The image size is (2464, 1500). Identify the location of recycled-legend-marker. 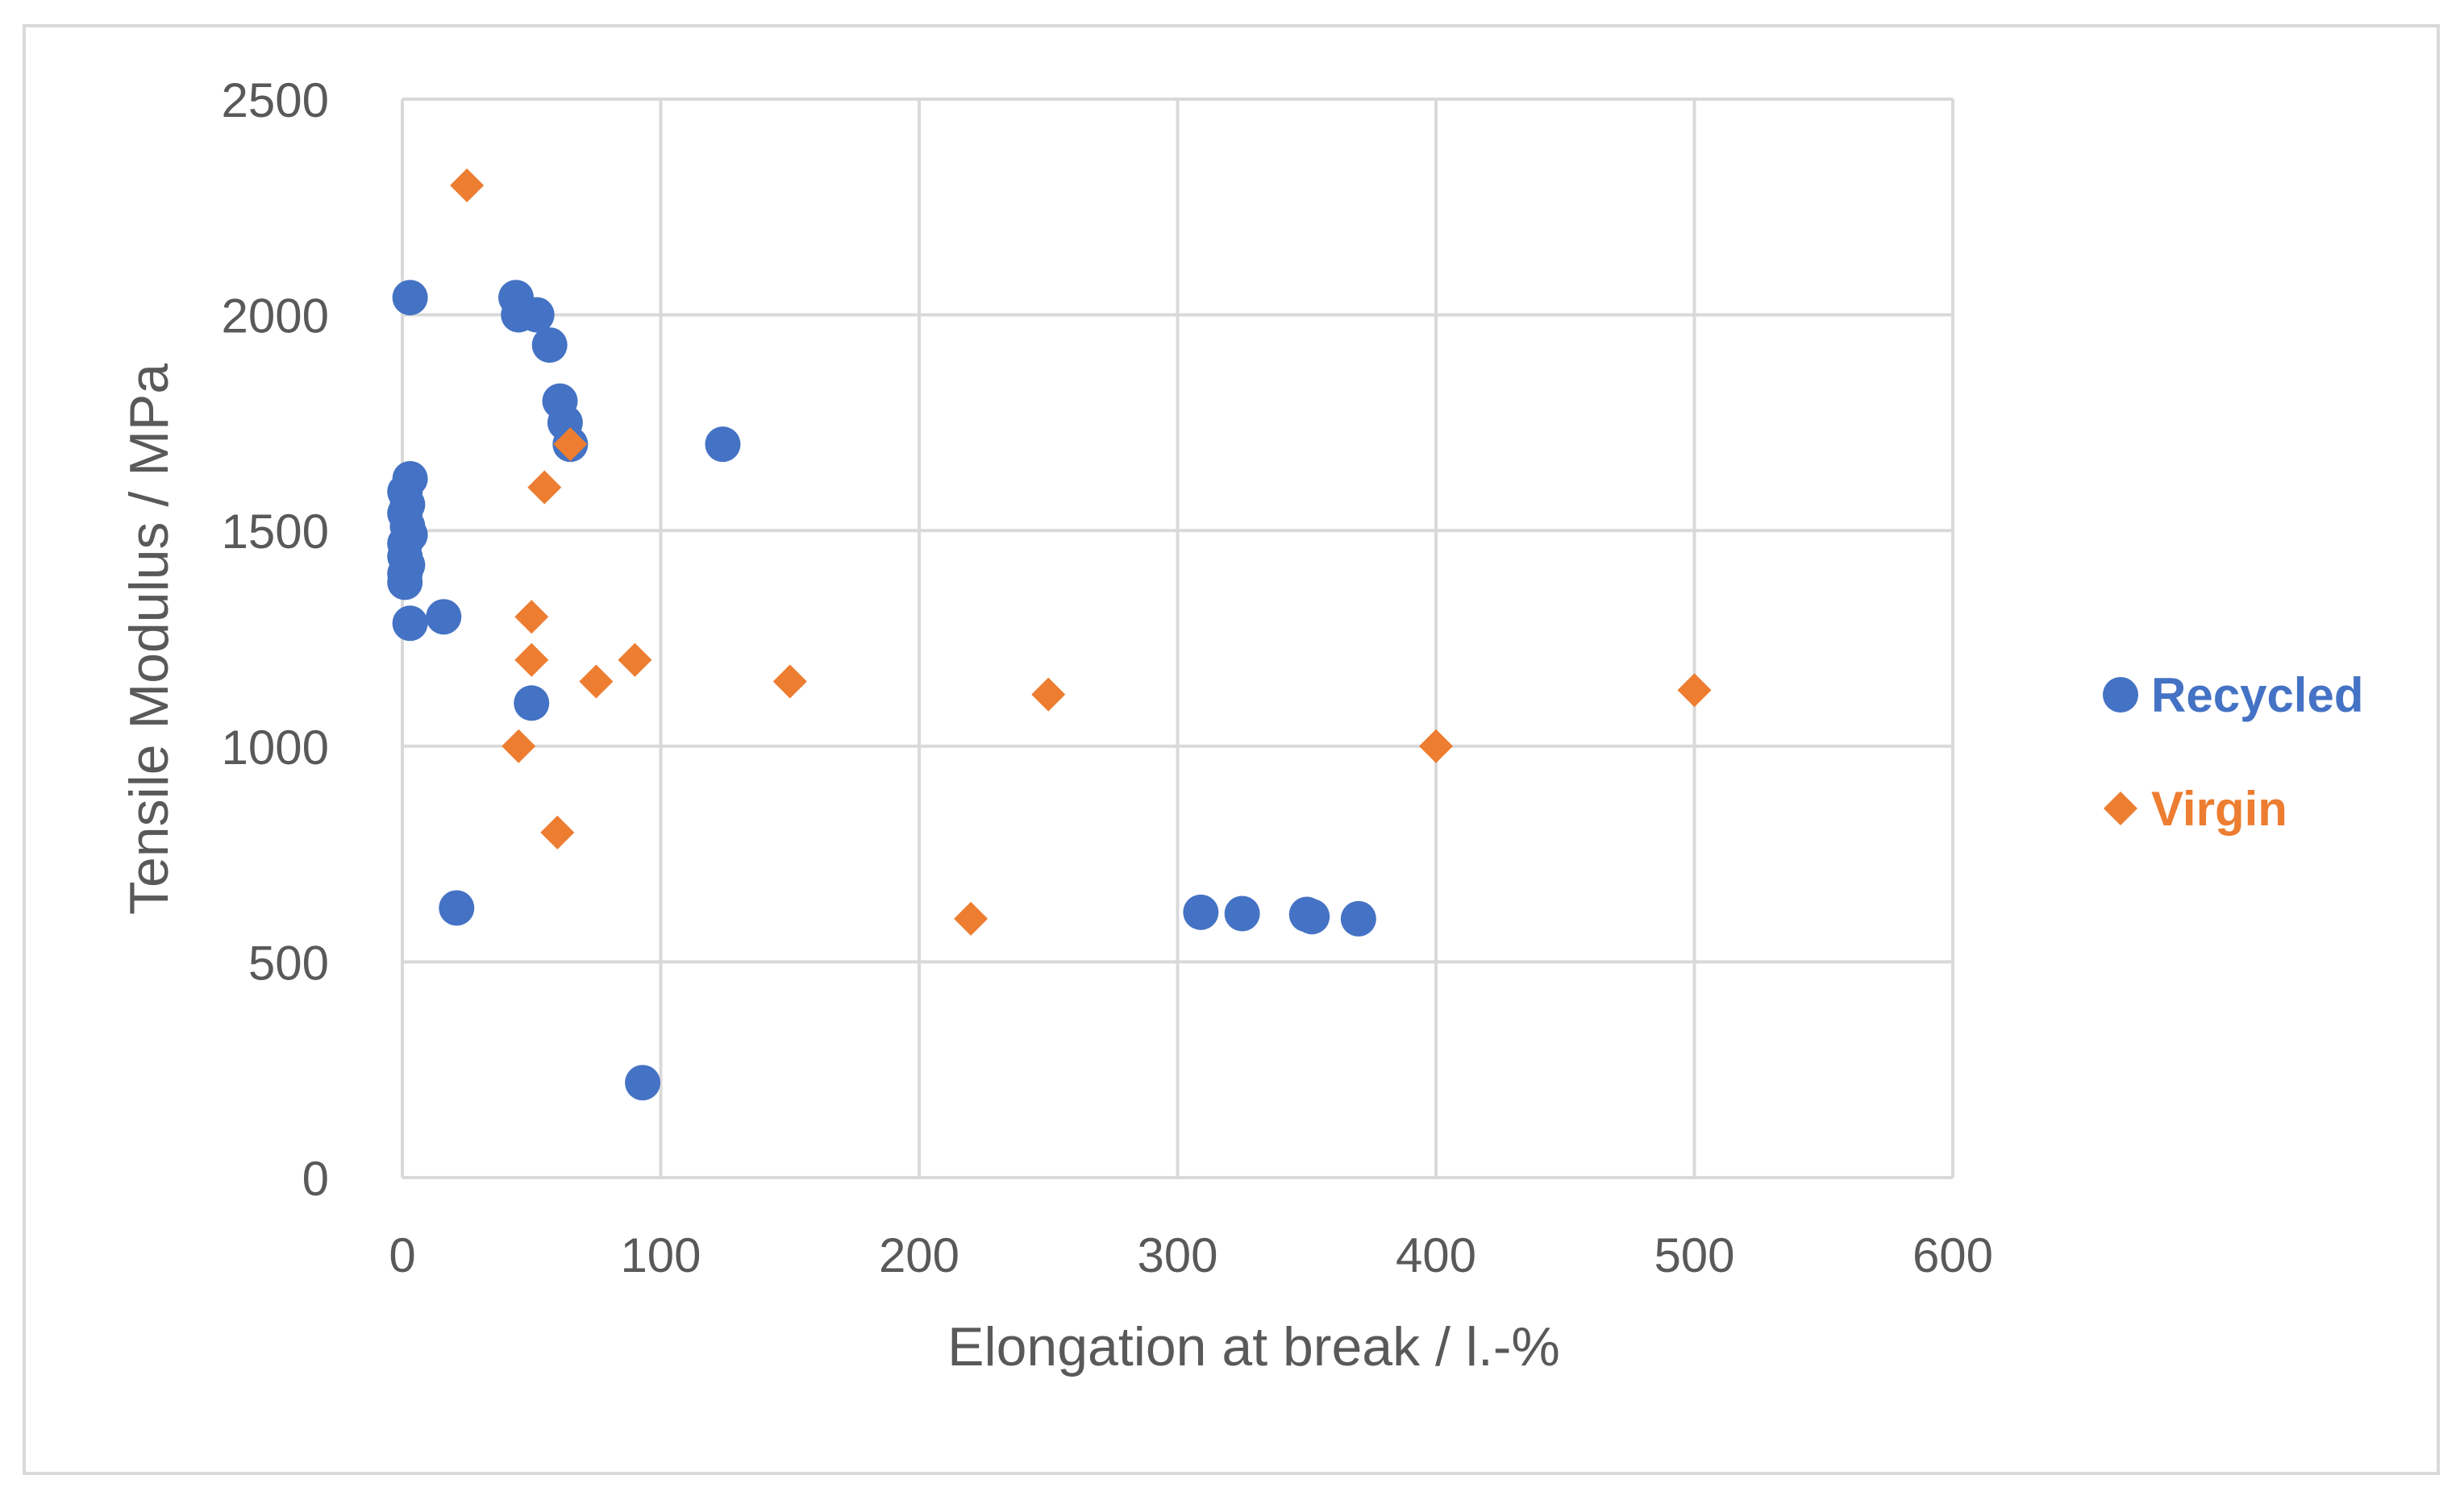
(2120, 695).